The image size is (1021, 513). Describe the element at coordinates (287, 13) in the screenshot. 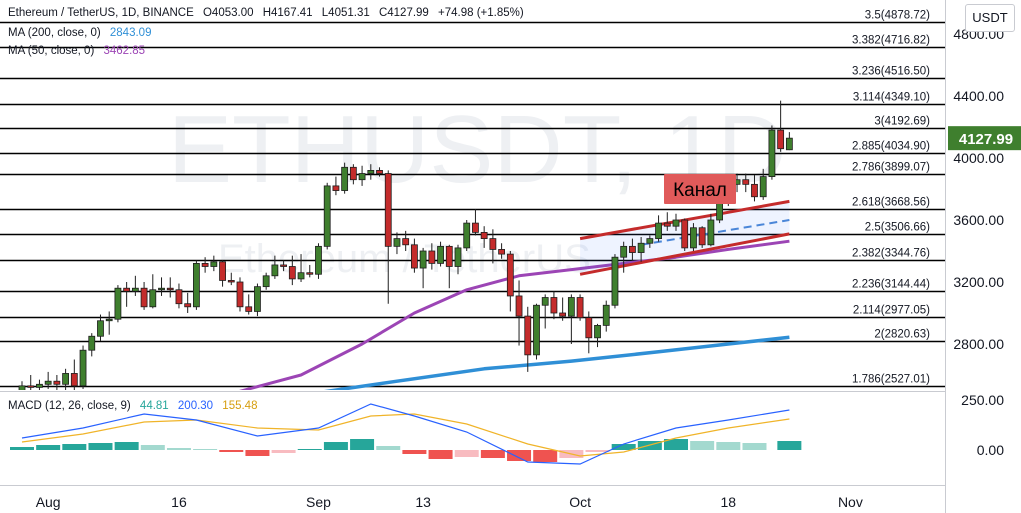

I see `high-value: H4167.41` at that location.